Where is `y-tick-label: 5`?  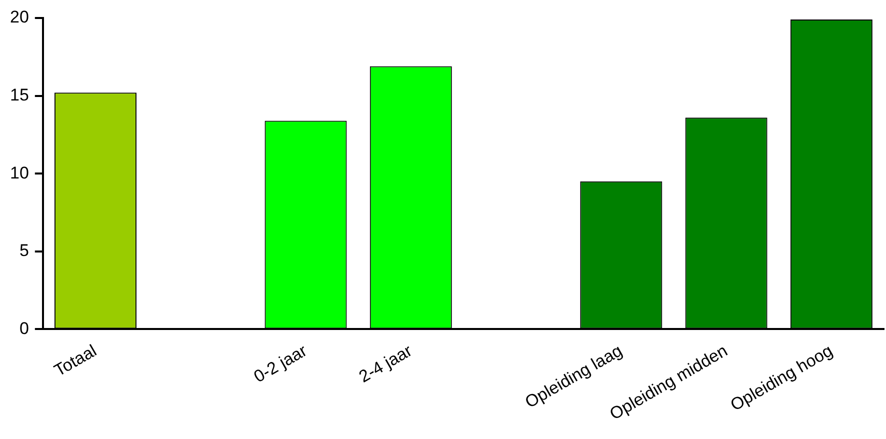
y-tick-label: 5 is located at coordinates (24, 250).